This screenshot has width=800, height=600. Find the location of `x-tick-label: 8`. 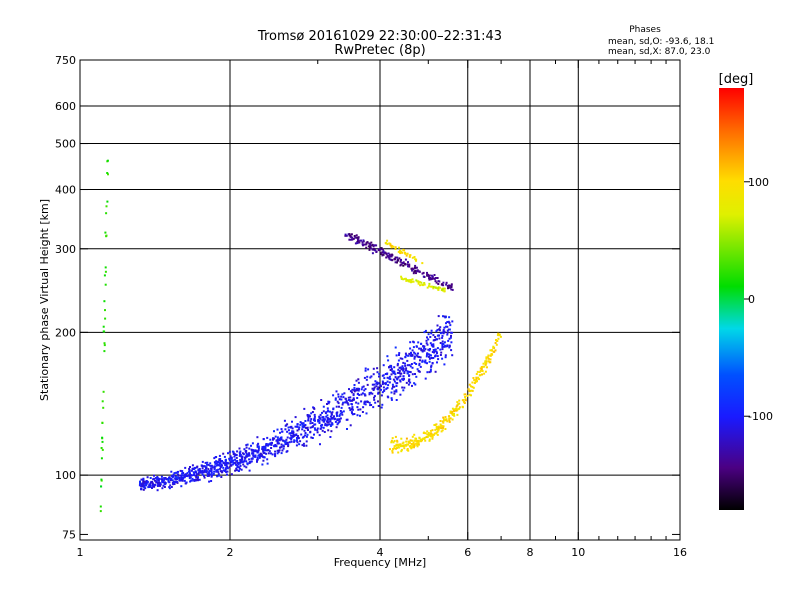

x-tick-label: 8 is located at coordinates (530, 552).